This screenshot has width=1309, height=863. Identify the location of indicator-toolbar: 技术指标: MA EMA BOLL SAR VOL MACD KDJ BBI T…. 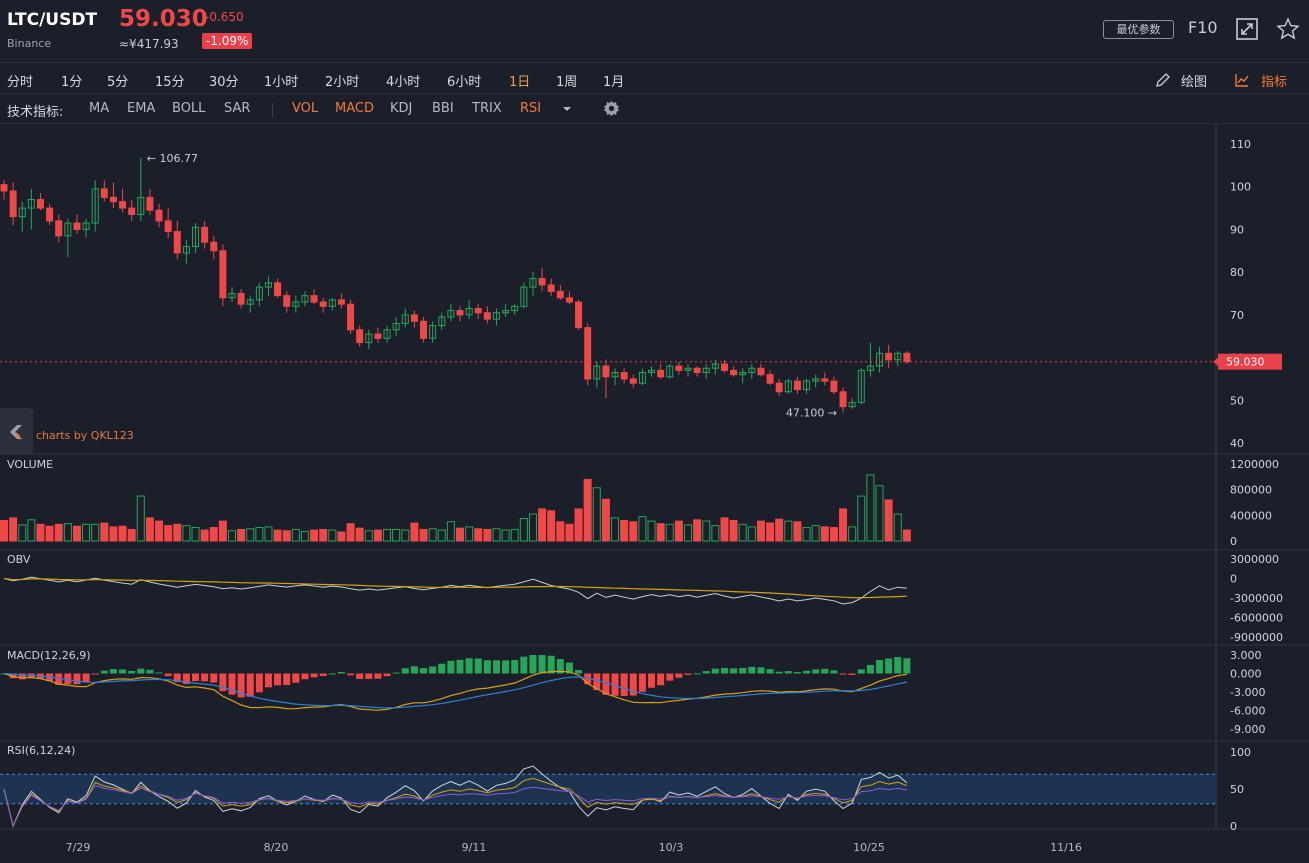
(654, 109).